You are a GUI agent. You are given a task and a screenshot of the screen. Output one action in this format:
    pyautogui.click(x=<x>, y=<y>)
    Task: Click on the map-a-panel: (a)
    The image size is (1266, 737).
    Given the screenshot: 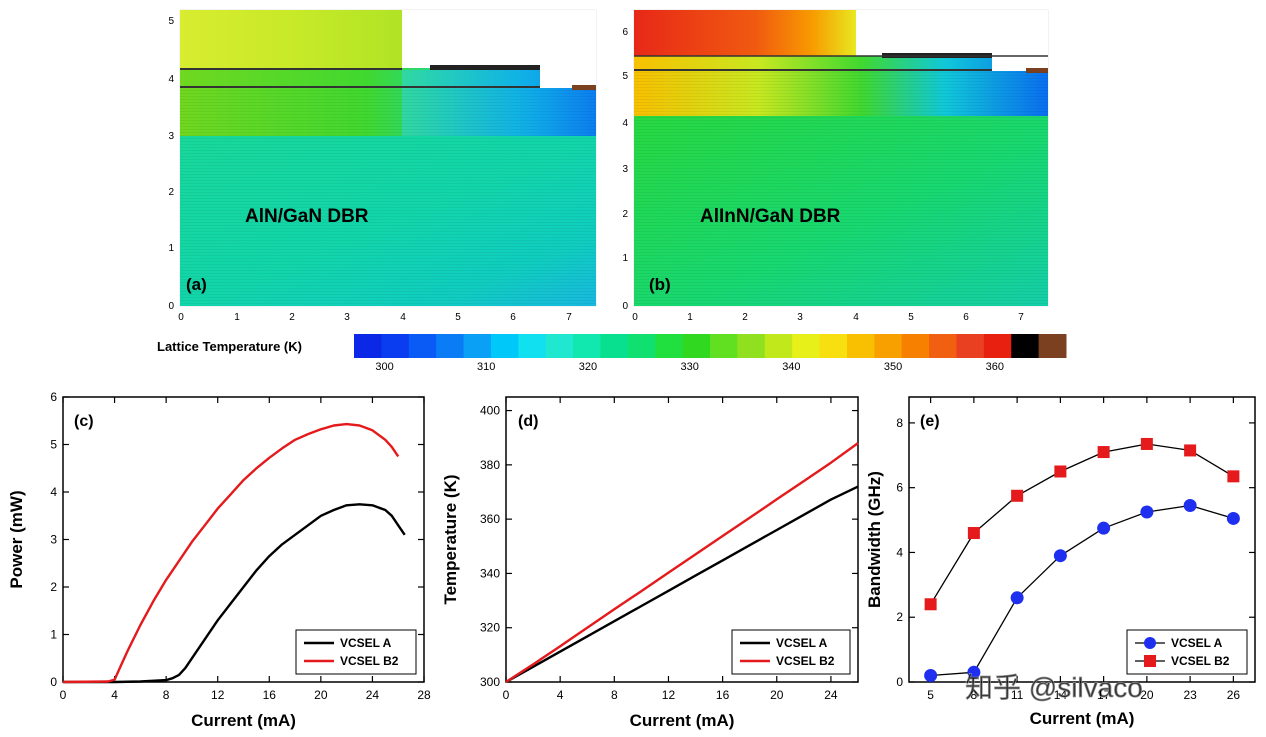 What is the action you would take?
    pyautogui.click(x=196, y=284)
    